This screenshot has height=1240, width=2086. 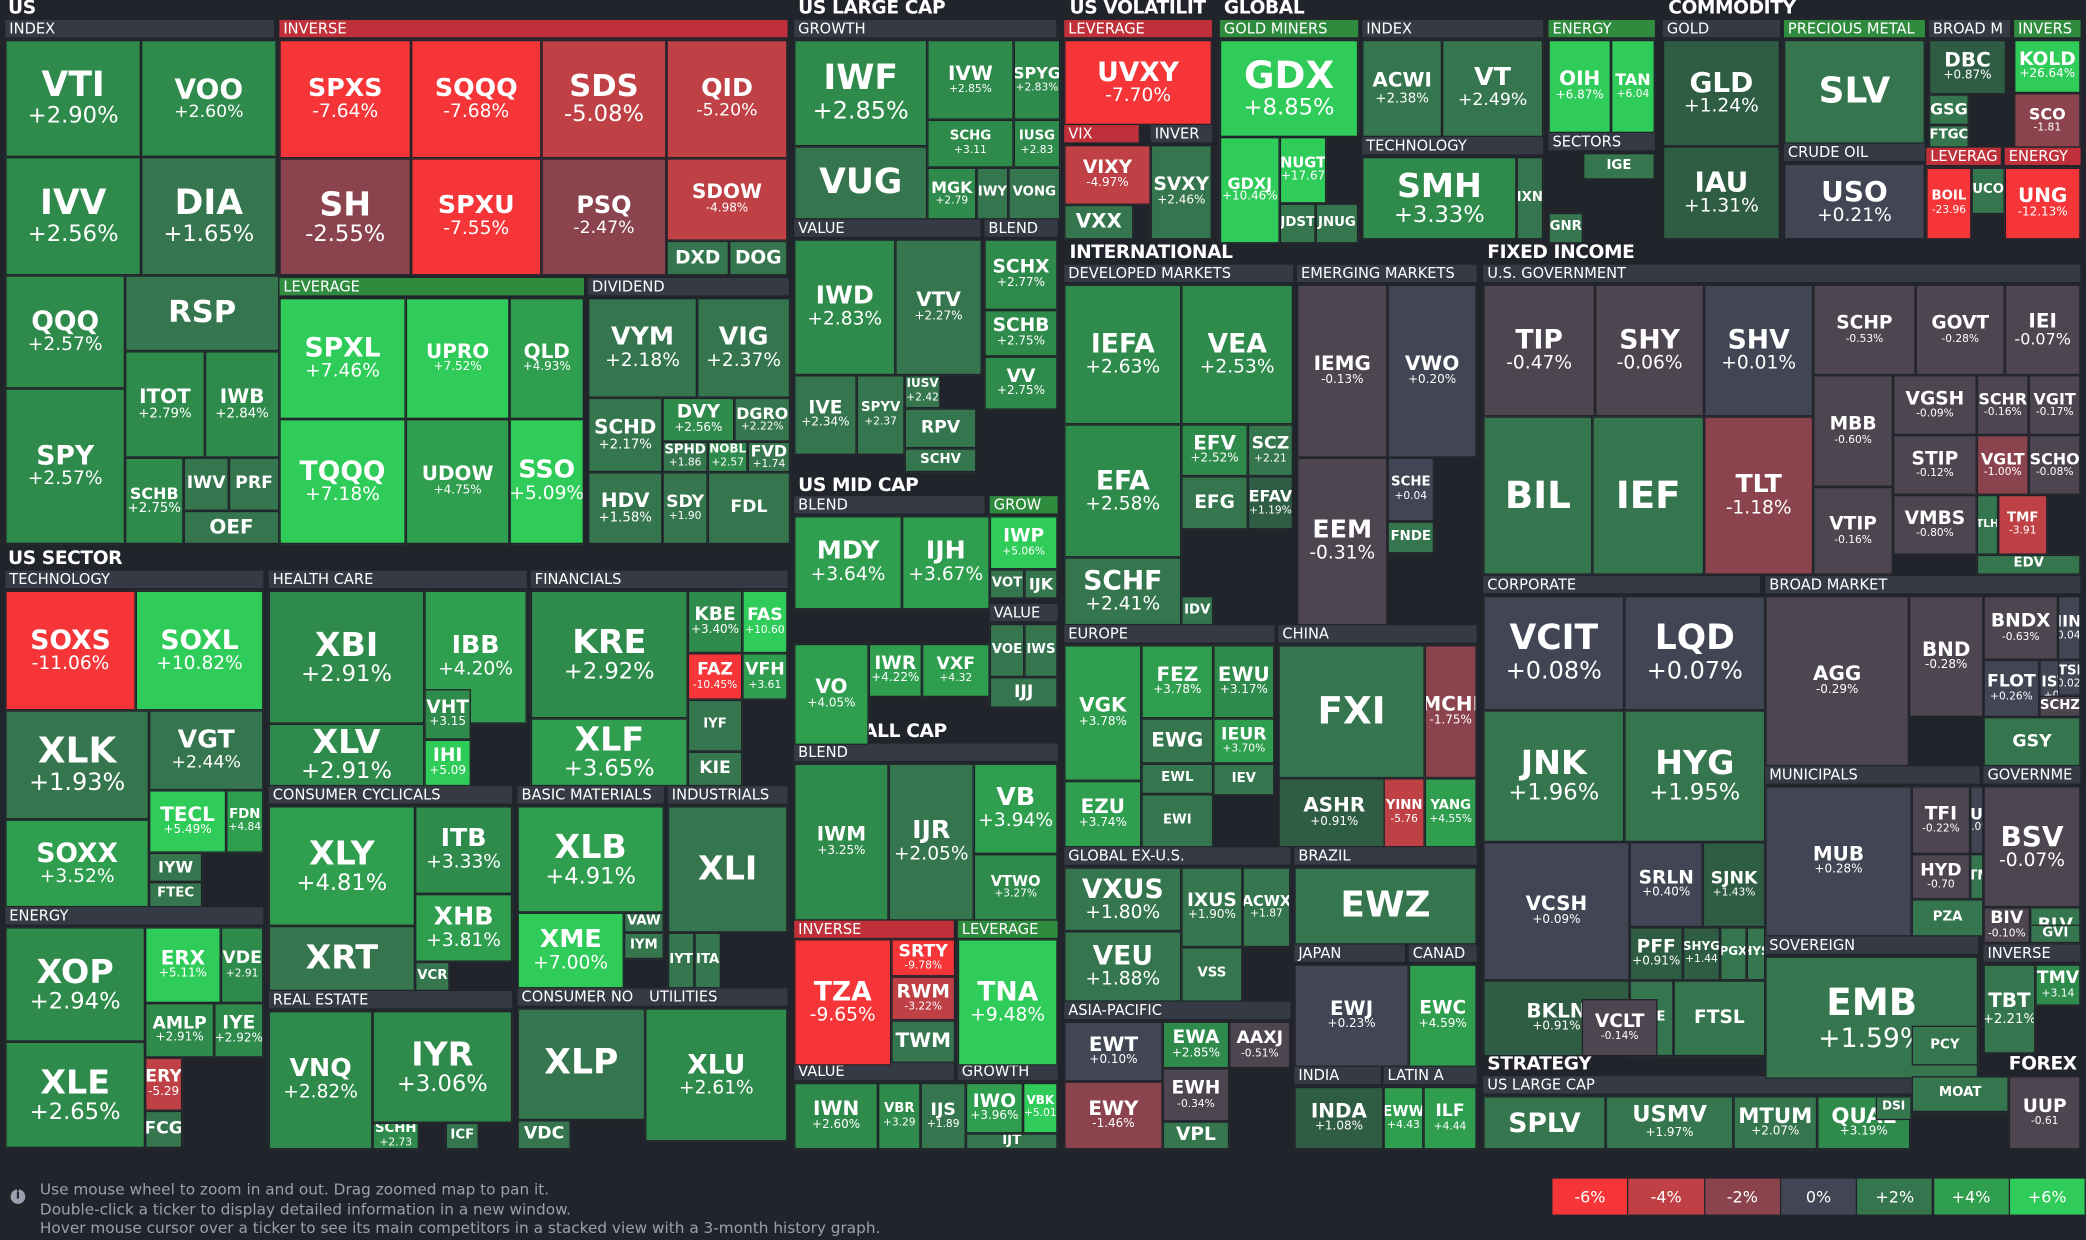 I want to click on ticker-tile-tza: TZA -9.65%, so click(x=843, y=1002).